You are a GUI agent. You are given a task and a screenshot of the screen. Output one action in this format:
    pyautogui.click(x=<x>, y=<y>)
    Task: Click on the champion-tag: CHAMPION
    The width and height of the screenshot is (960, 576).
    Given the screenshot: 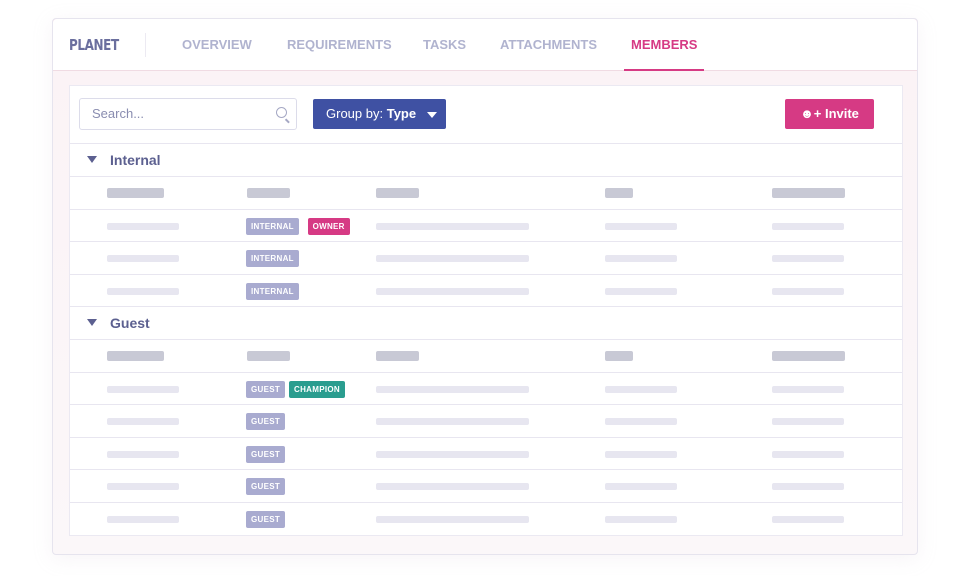 What is the action you would take?
    pyautogui.click(x=317, y=389)
    